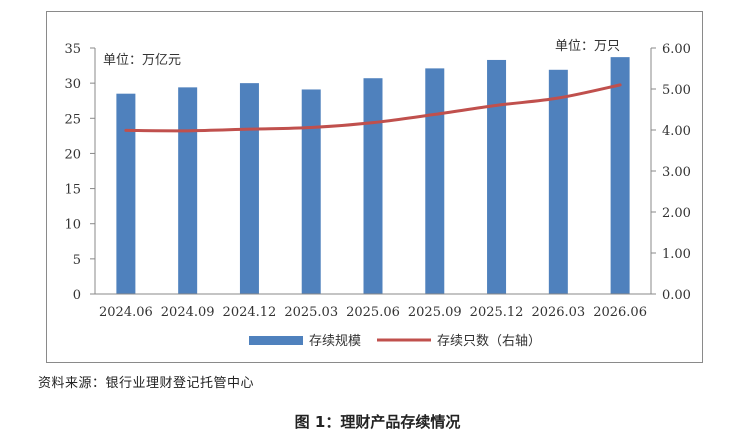 Image resolution: width=755 pixels, height=442 pixels. What do you see at coordinates (250, 312) in the screenshot?
I see `x-tick-label: 2024.12` at bounding box center [250, 312].